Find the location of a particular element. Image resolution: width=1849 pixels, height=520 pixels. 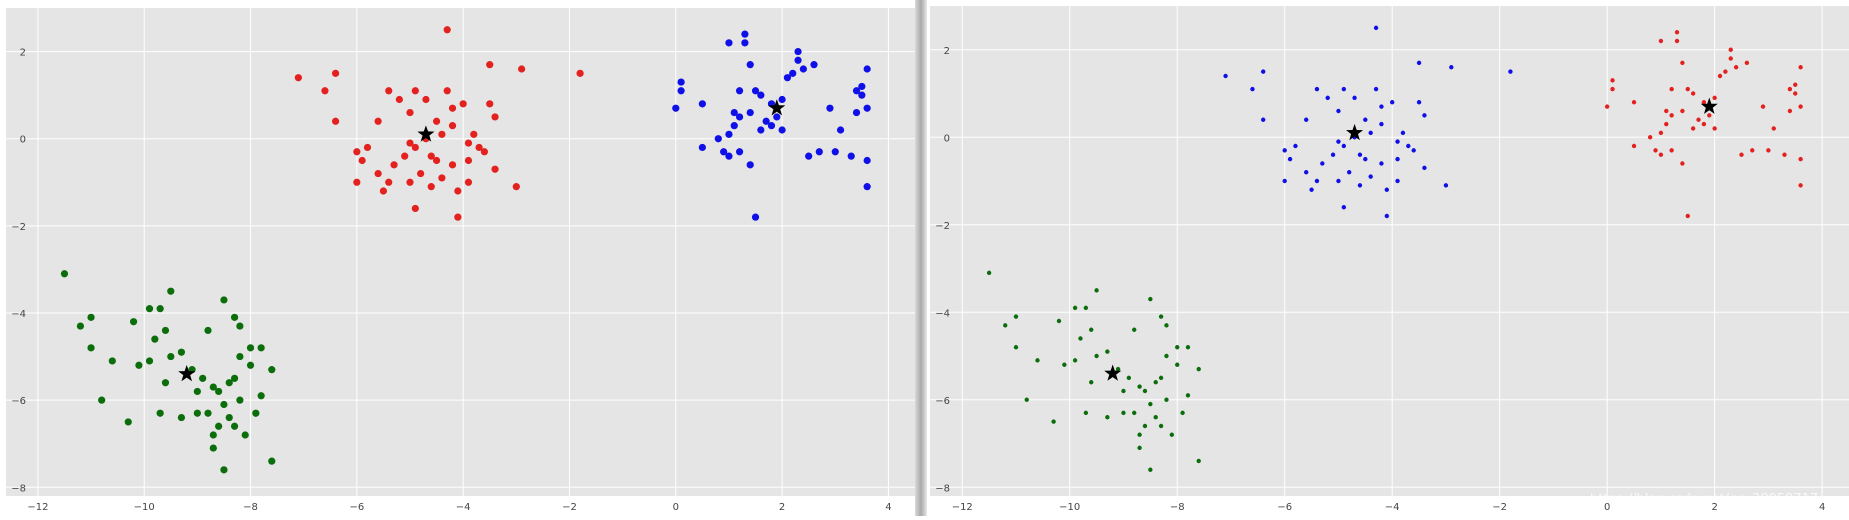

x-tick-label: −8 is located at coordinates (250, 507).